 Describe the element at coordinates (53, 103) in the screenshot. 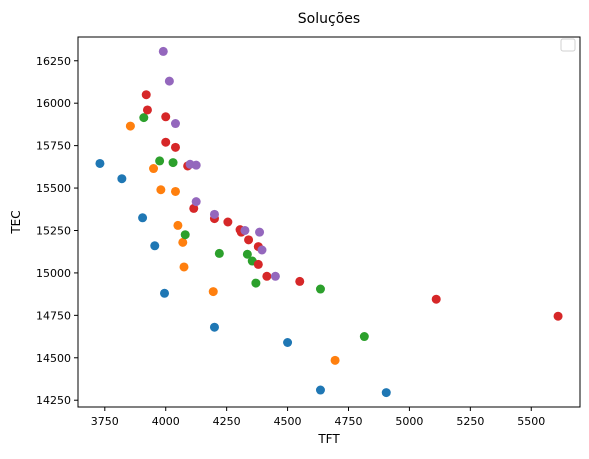

I see `y-tick-label: 16000` at that location.